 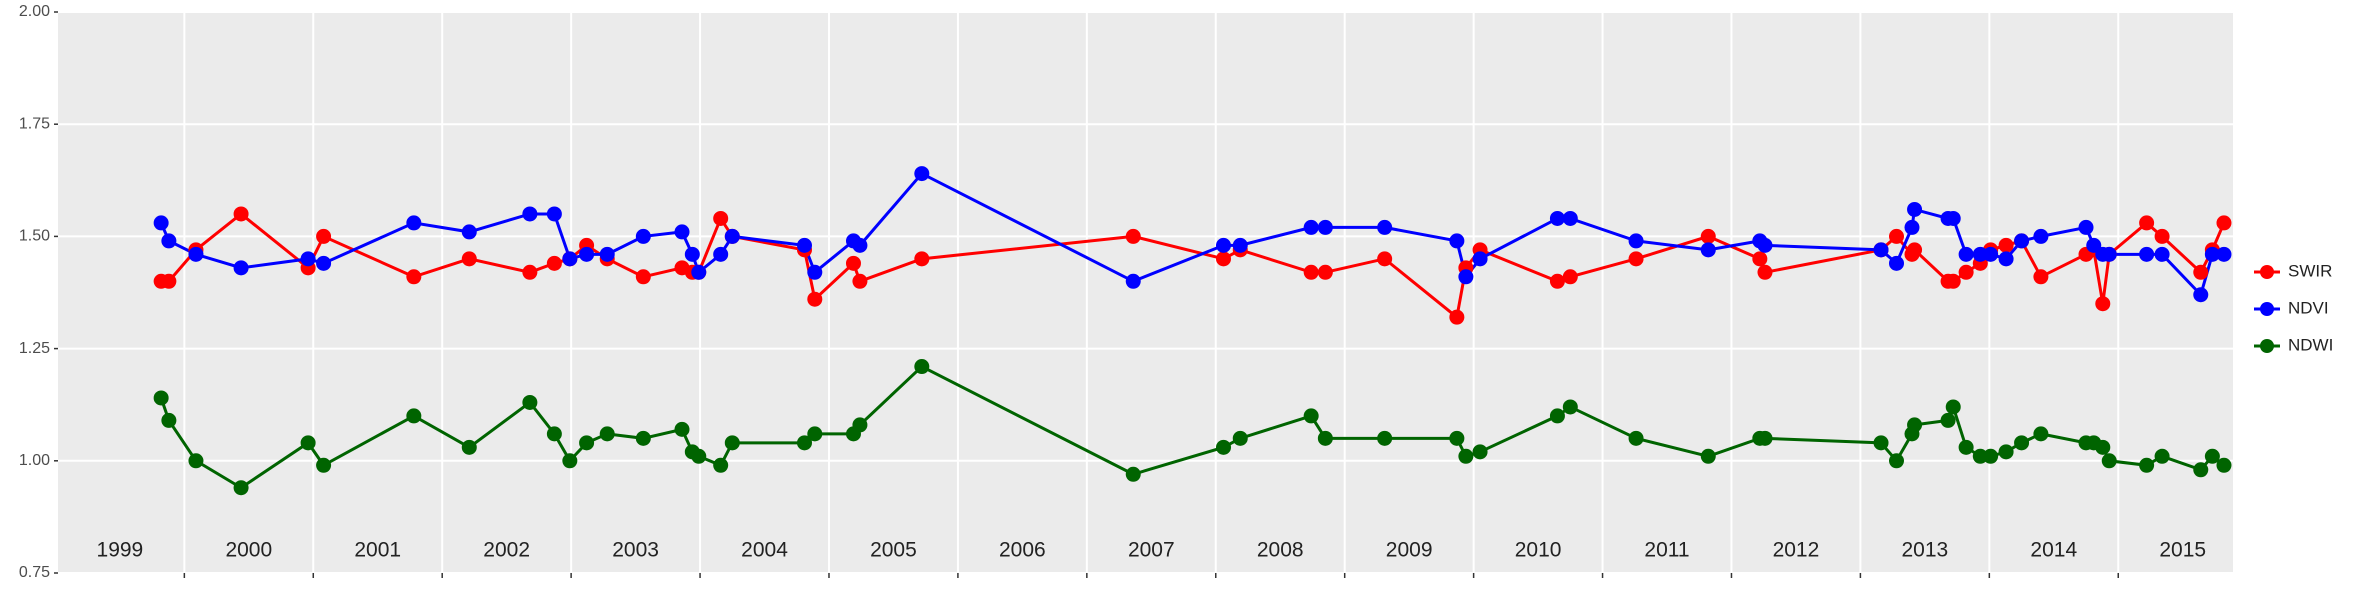 I want to click on y-tick-label: 0.75, so click(x=34, y=572).